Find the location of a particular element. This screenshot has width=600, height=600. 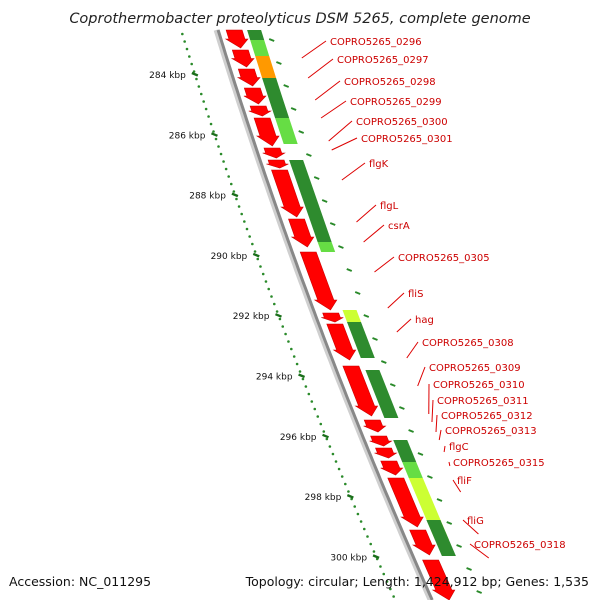

kbp-label: 298 kbp is located at coordinates (323, 498).